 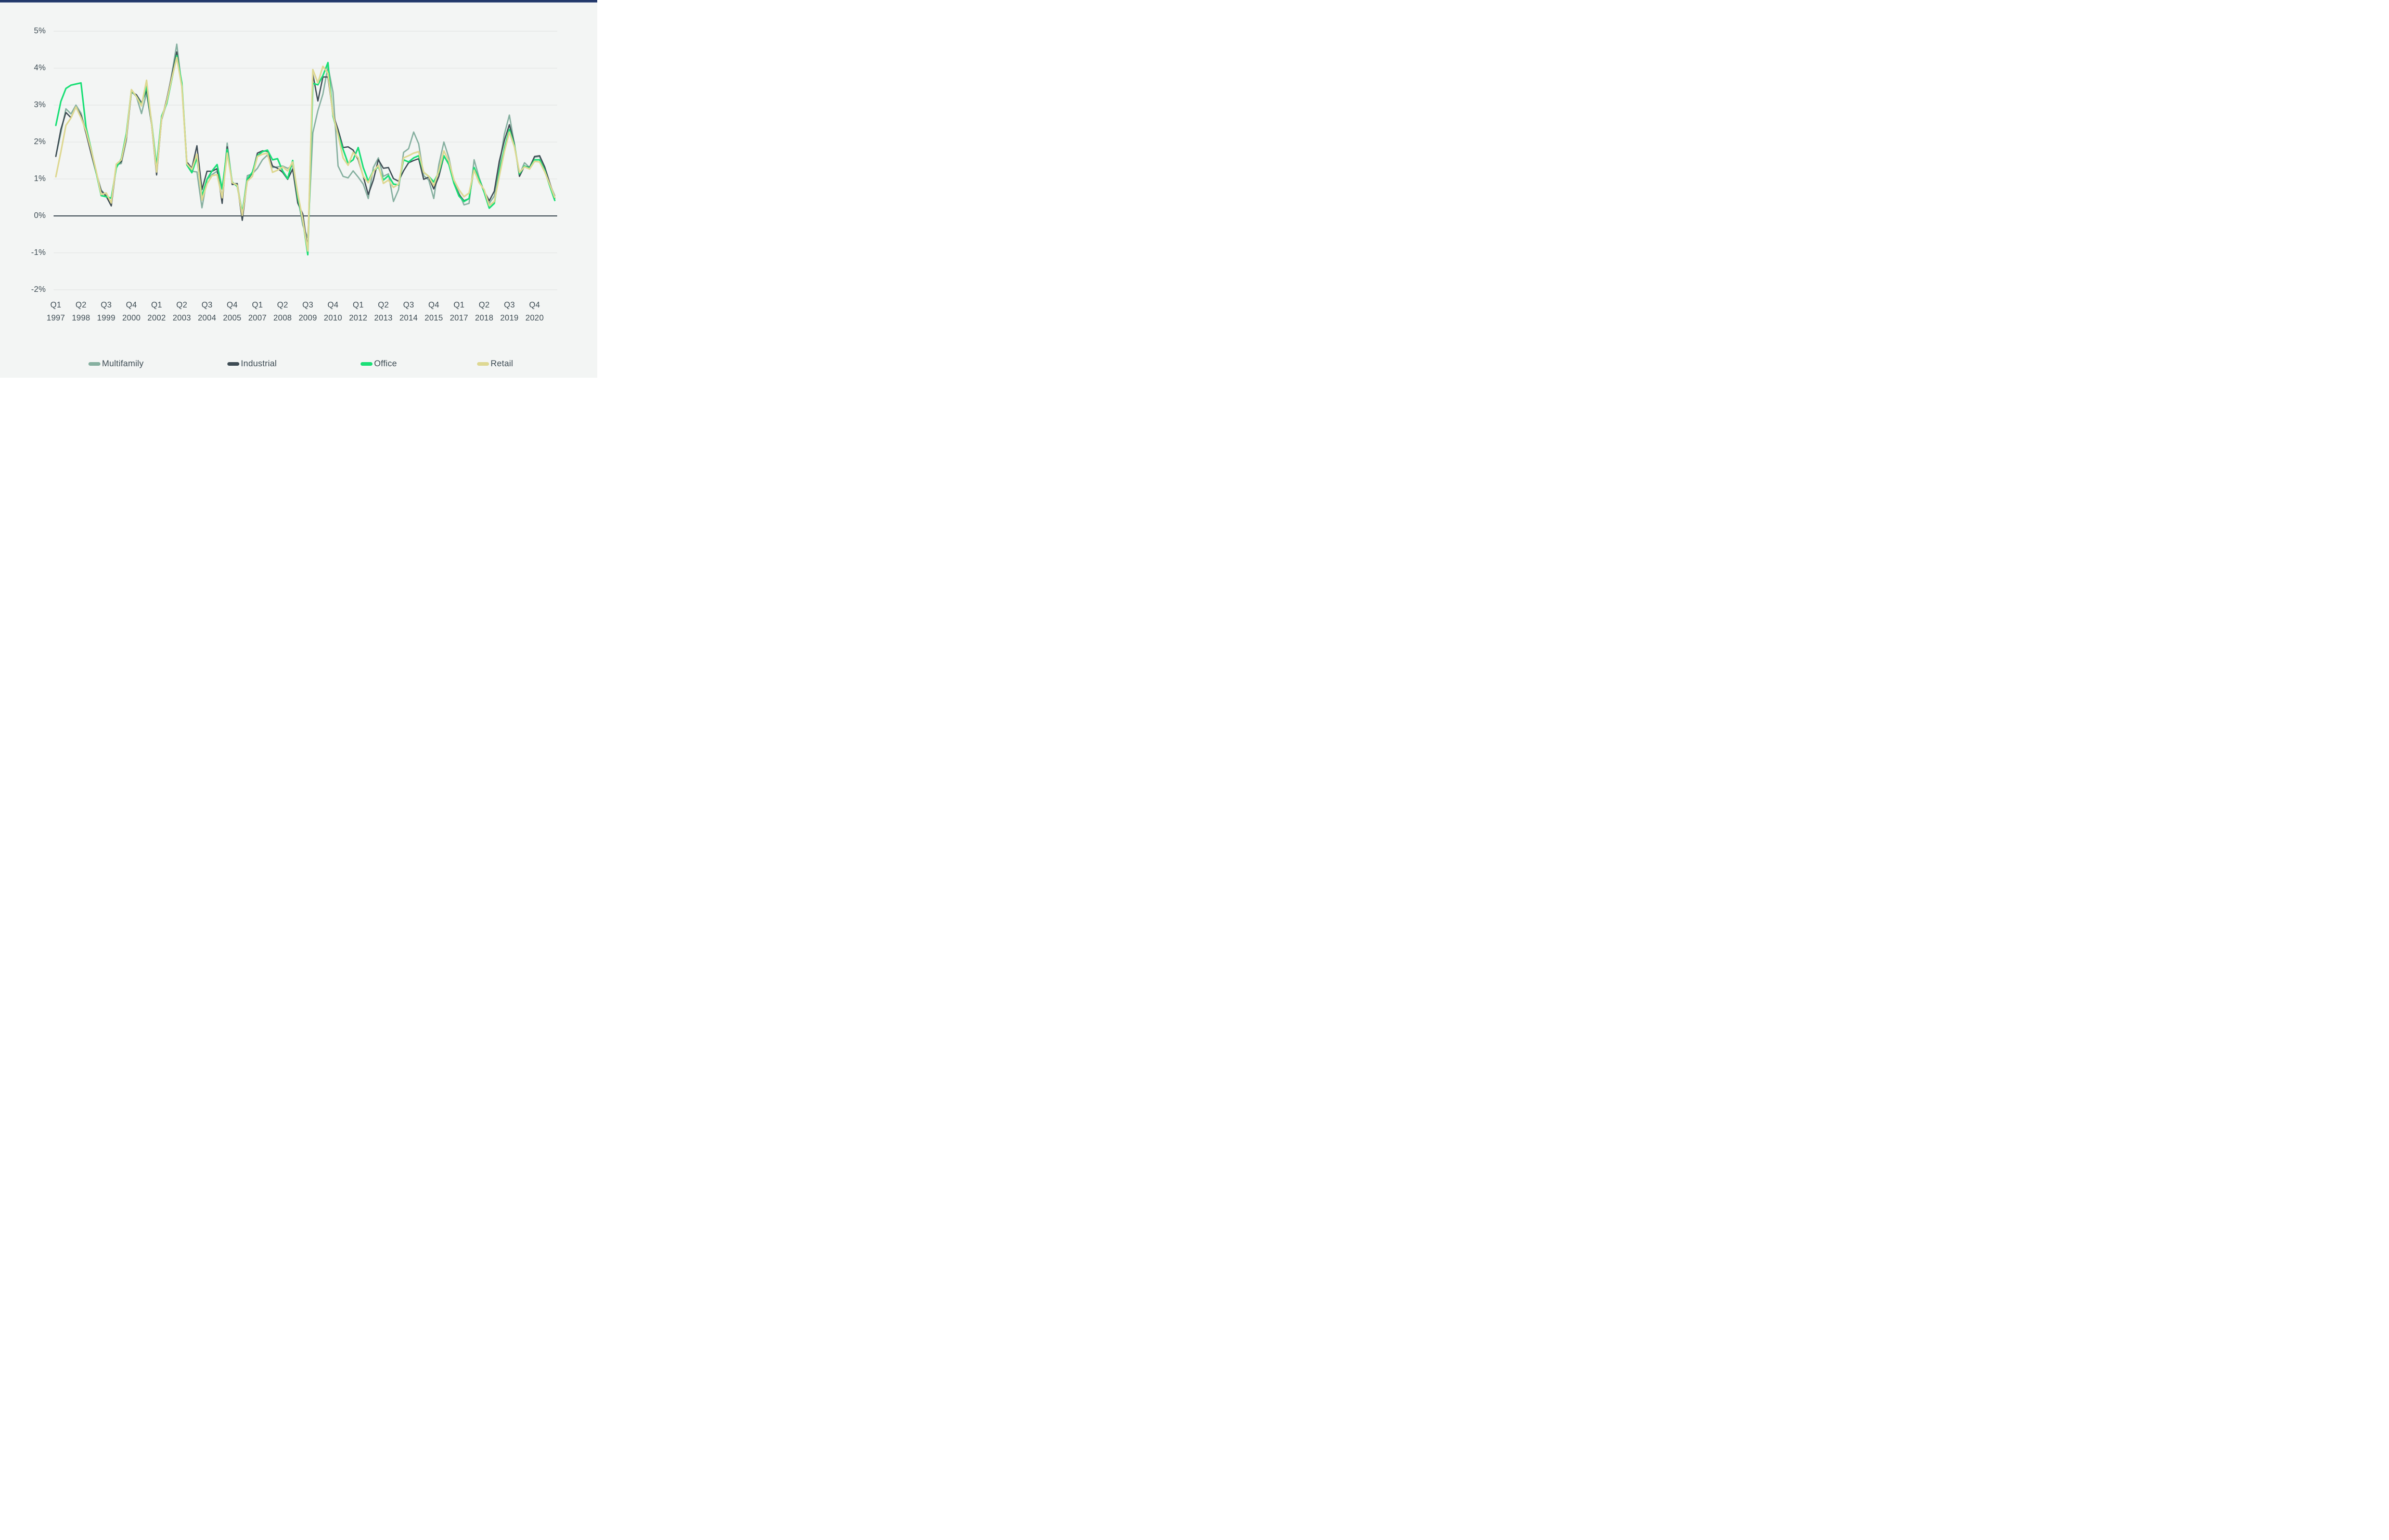 What do you see at coordinates (232, 318) in the screenshot?
I see `x-tick-year-label: 2005` at bounding box center [232, 318].